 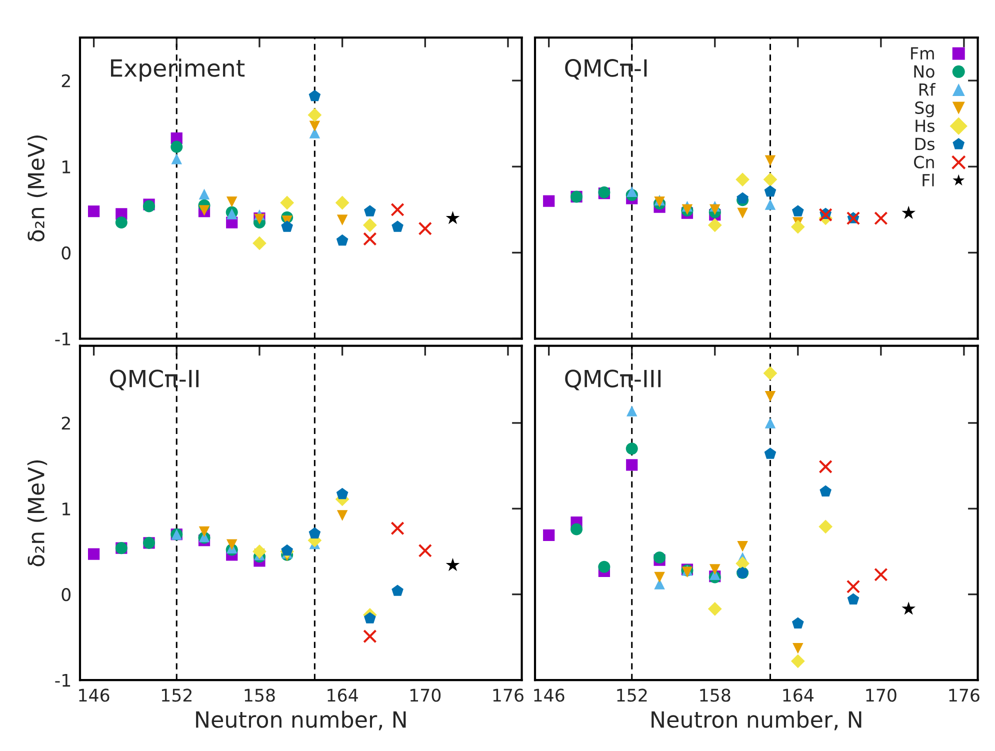 I want to click on legend-label: Cn, so click(x=924, y=162).